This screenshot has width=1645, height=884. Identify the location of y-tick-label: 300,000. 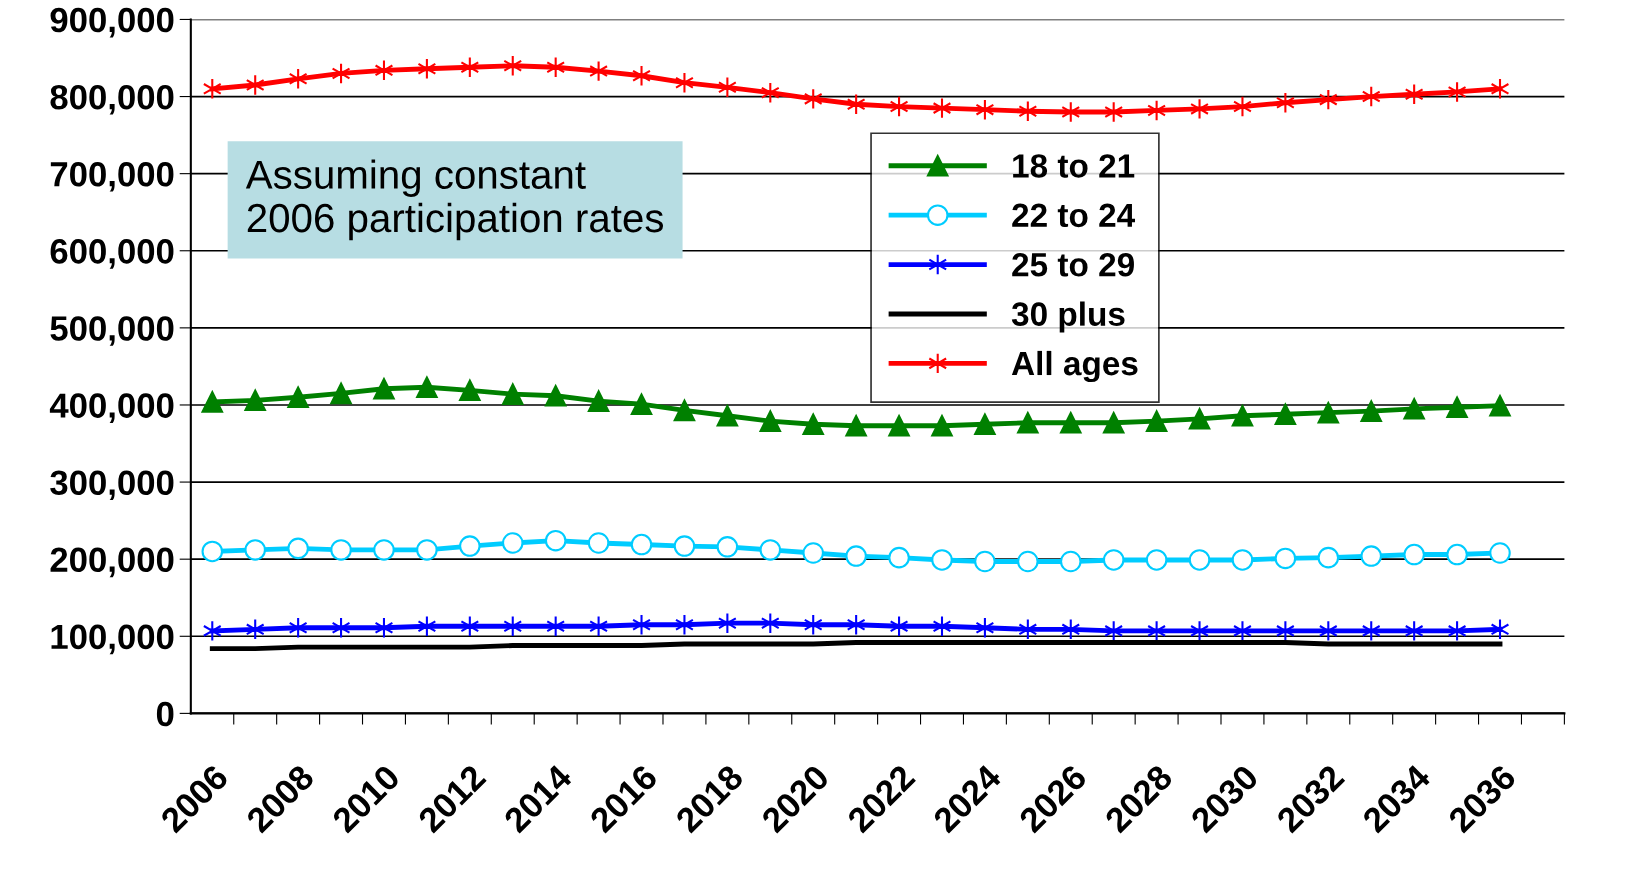
(112, 485).